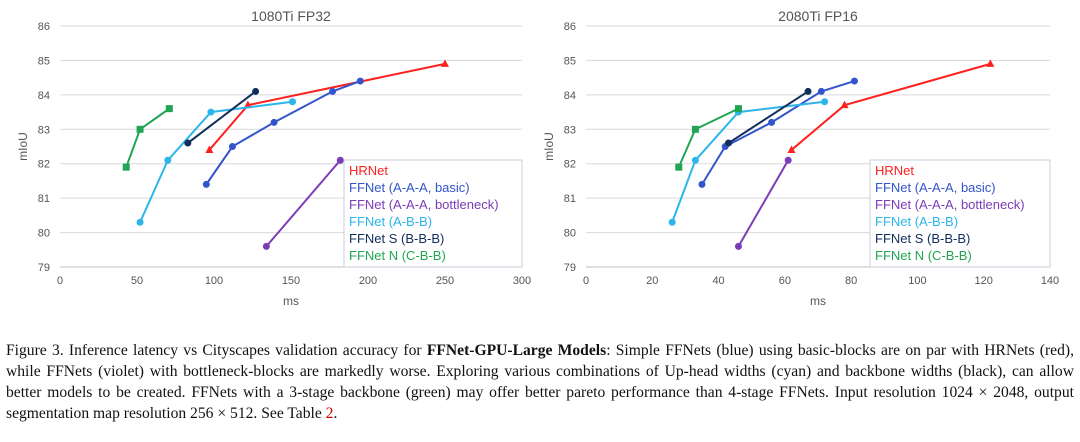 This screenshot has height=442, width=1080. Describe the element at coordinates (516, 350) in the screenshot. I see `caption-bold: FFNet-GPU-Large Models` at that location.